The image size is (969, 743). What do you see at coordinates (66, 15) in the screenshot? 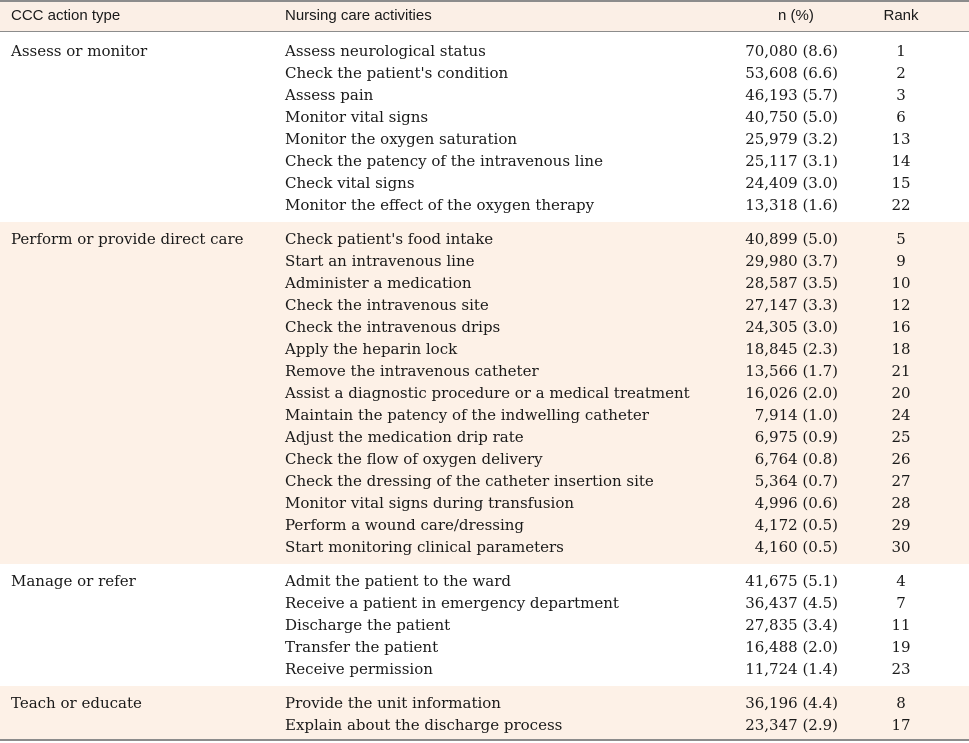
I see `header-ccc-action-type: CCC action type` at bounding box center [66, 15].